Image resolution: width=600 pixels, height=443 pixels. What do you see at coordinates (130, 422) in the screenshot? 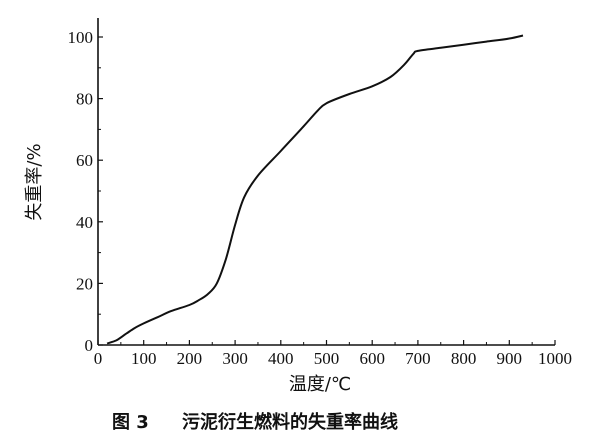
I see `figure-caption-number: 图 3` at bounding box center [130, 422].